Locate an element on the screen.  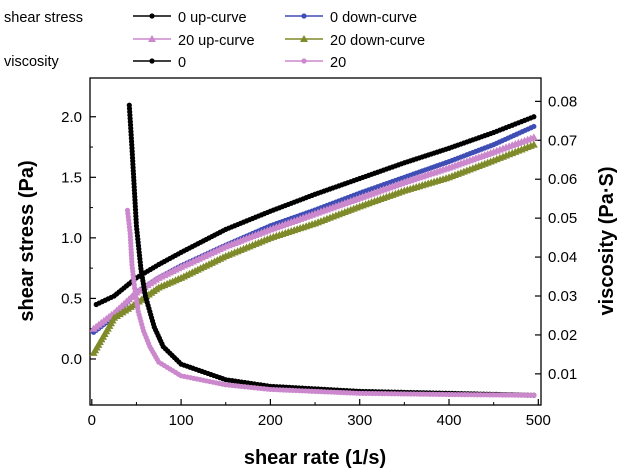
legend-label: 0 is located at coordinates (182, 63).